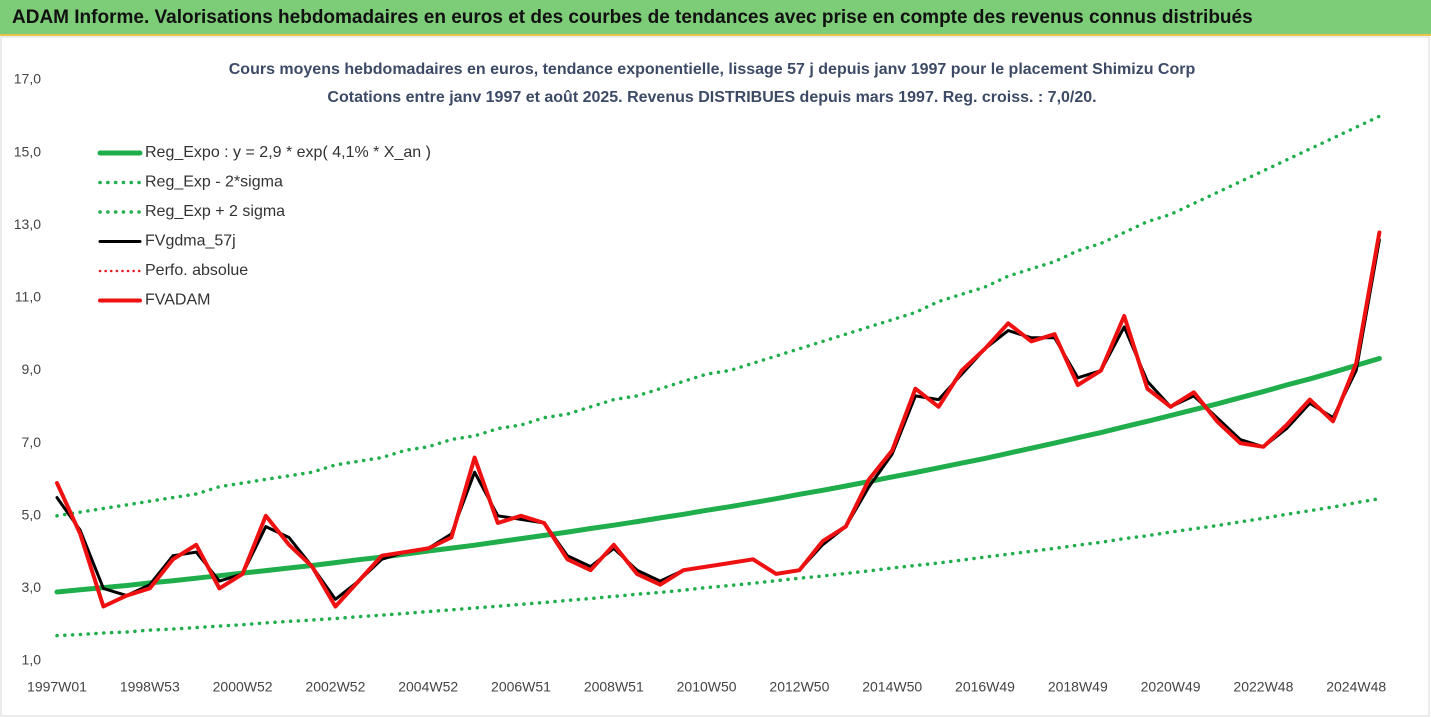 The height and width of the screenshot is (718, 1431). Describe the element at coordinates (214, 182) in the screenshot. I see `legend-label: Reg_Exp - 2*sigma` at that location.